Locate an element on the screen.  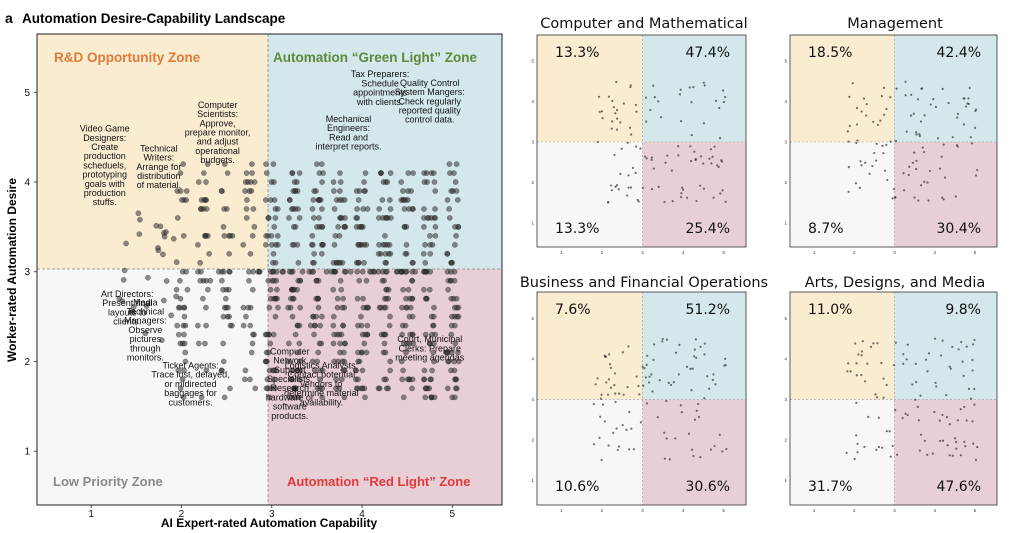
red-zone-label: Automation “Red Light” Zone is located at coordinates (378, 481).